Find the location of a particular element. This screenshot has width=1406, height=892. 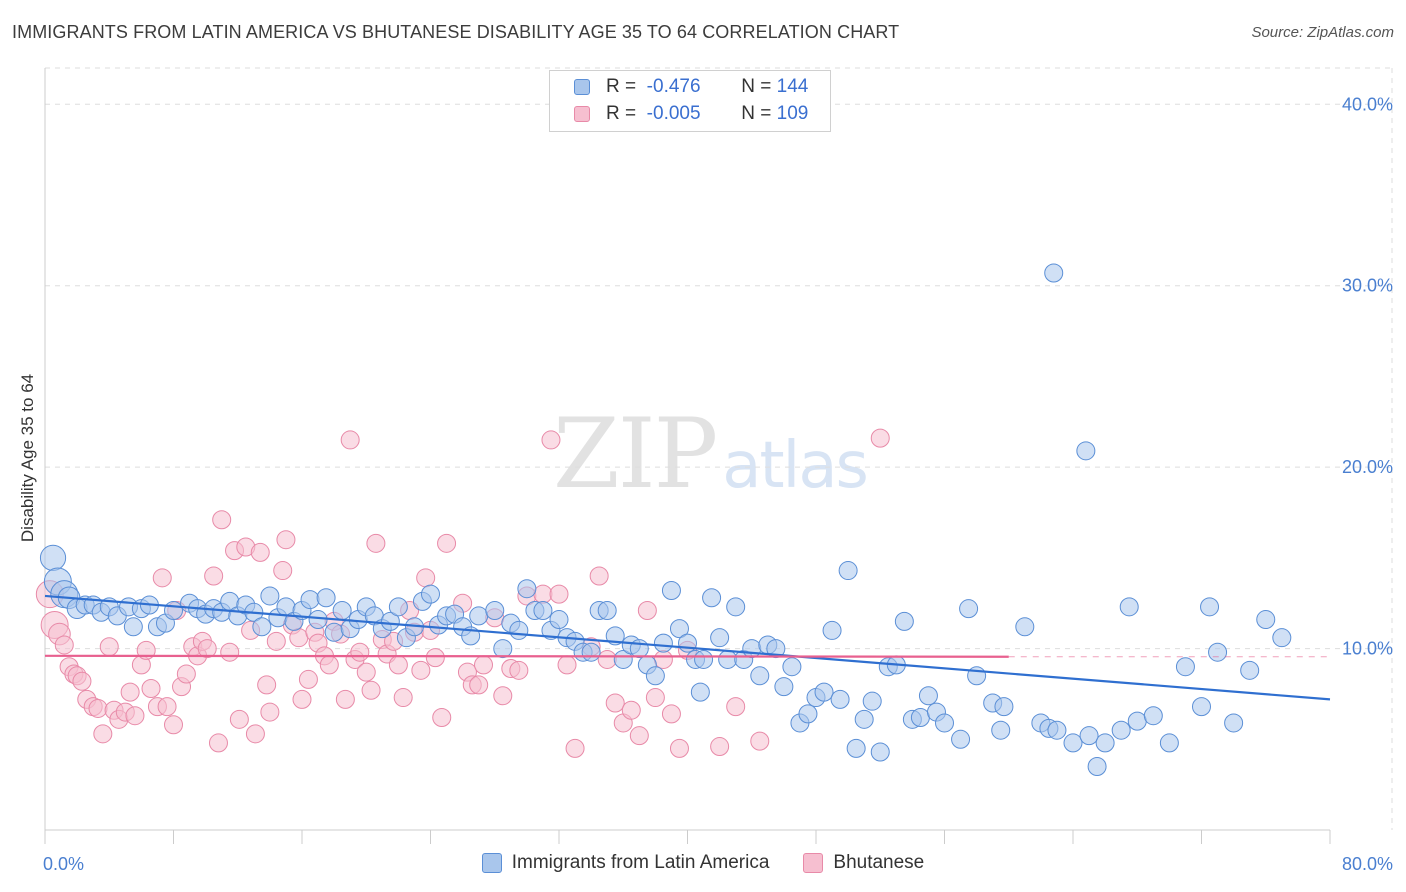

legend-row-bhutanese: R = -0.005 N = 109 is located at coordinates (691, 114).